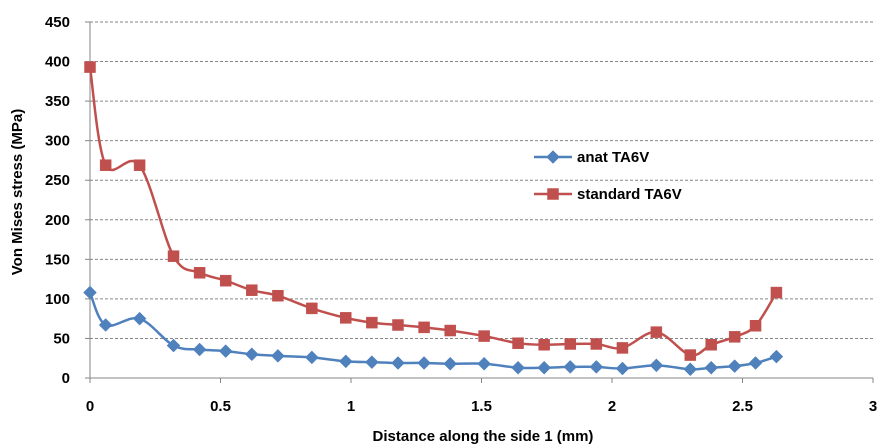 The image size is (877, 447). What do you see at coordinates (873, 406) in the screenshot?
I see `x-tick-label-6: 3` at bounding box center [873, 406].